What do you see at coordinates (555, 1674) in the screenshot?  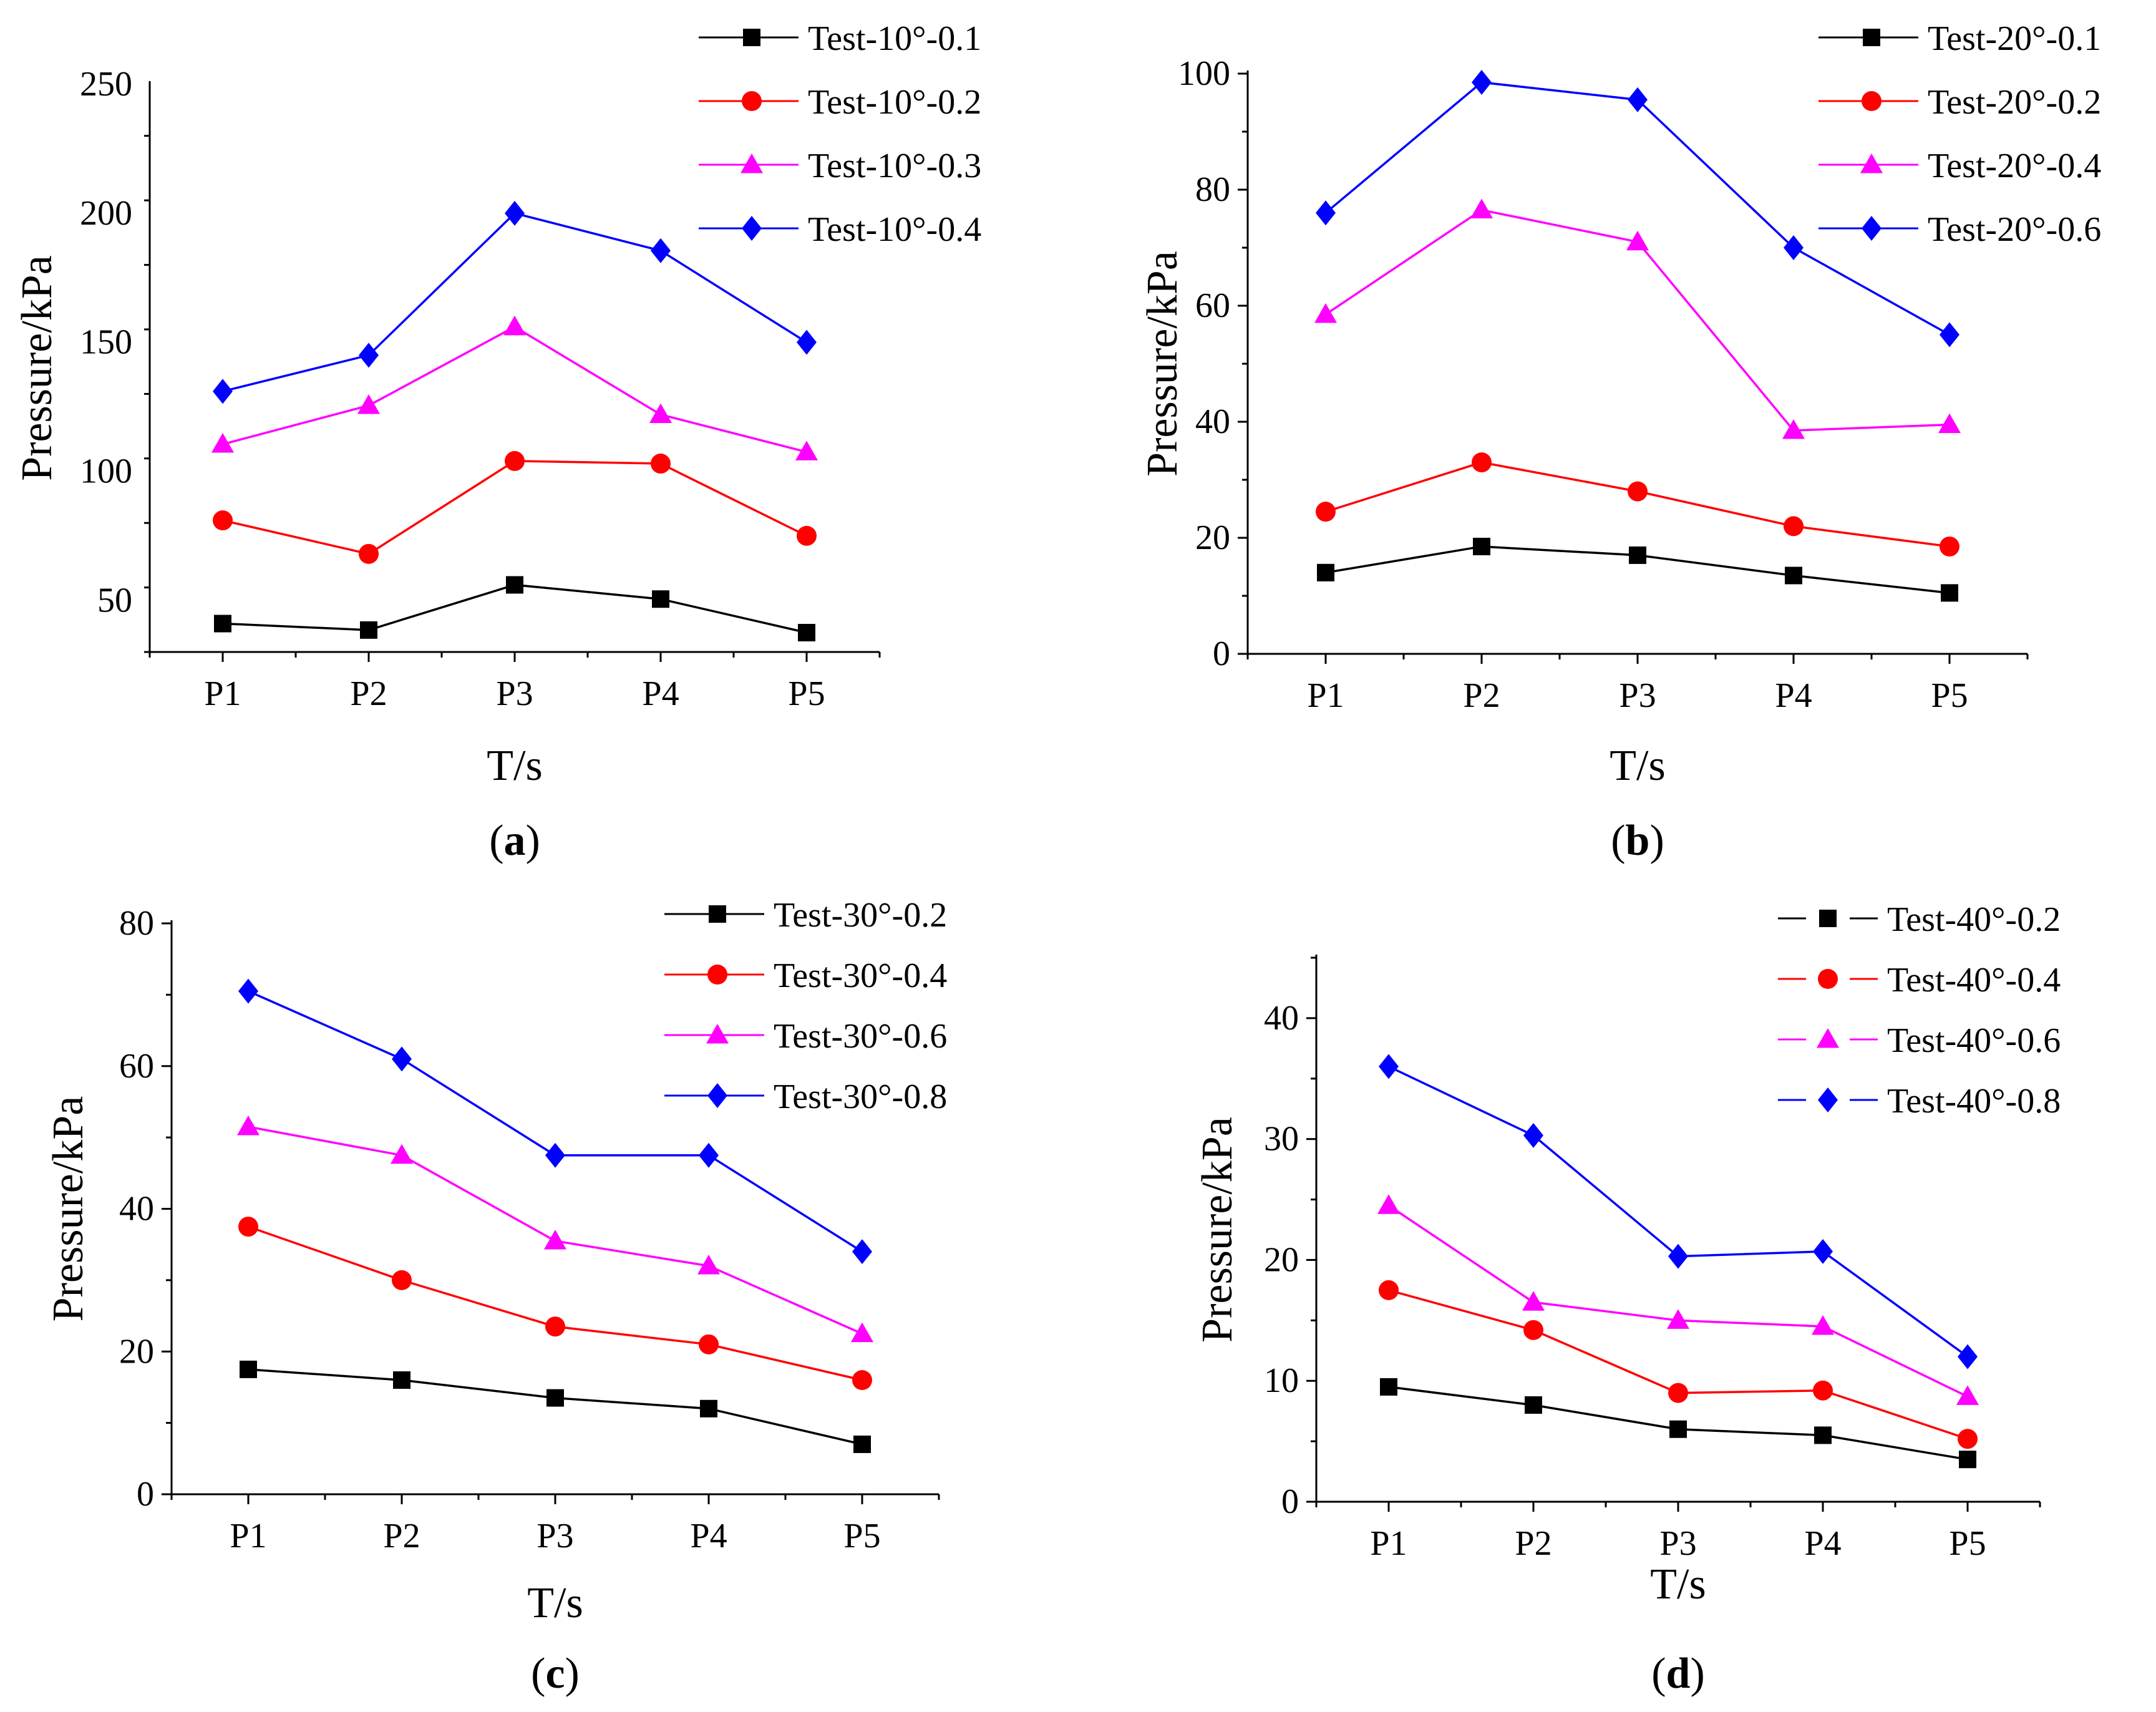 I see `panel-label: (c)` at bounding box center [555, 1674].